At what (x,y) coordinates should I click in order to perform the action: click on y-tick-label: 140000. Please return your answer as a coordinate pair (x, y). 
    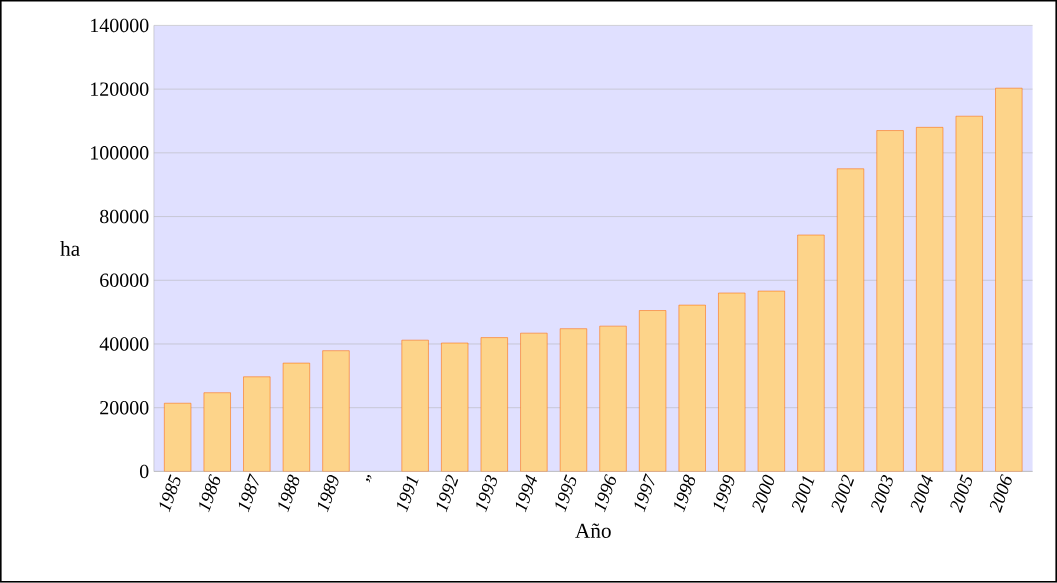
    Looking at the image, I should click on (120, 25).